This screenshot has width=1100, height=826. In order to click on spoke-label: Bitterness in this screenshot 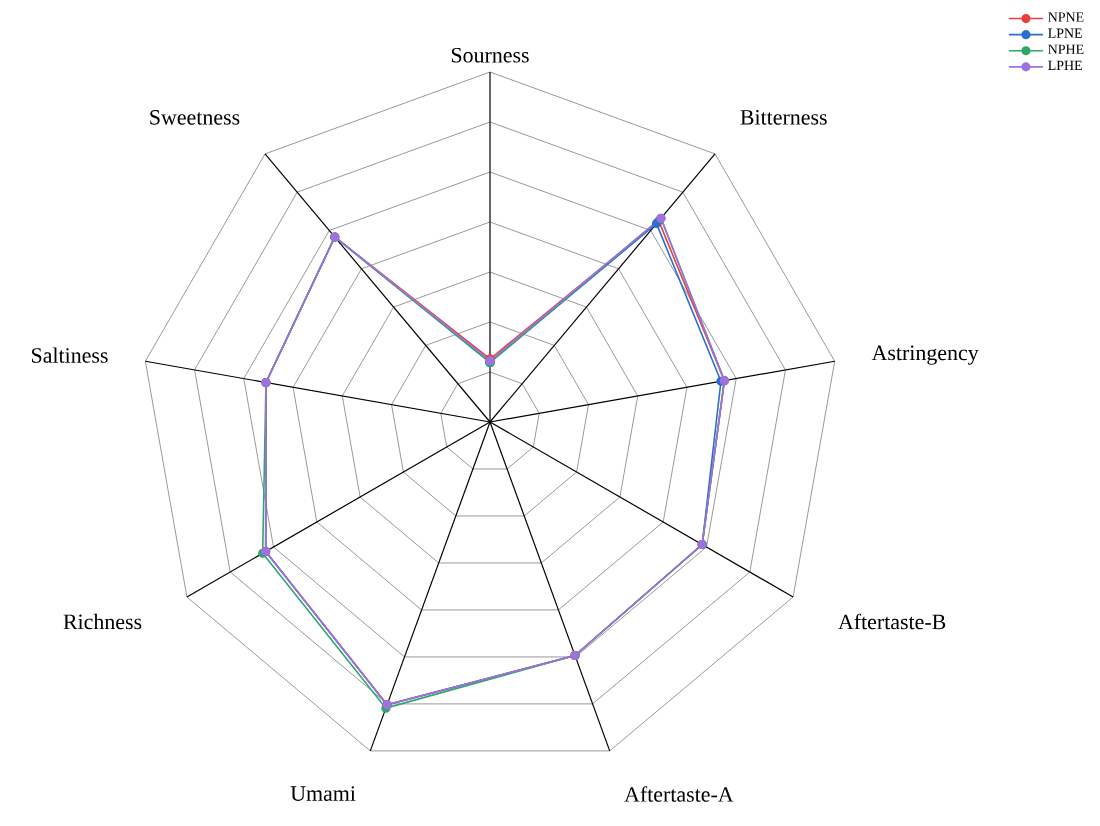, I will do `click(783, 117)`.